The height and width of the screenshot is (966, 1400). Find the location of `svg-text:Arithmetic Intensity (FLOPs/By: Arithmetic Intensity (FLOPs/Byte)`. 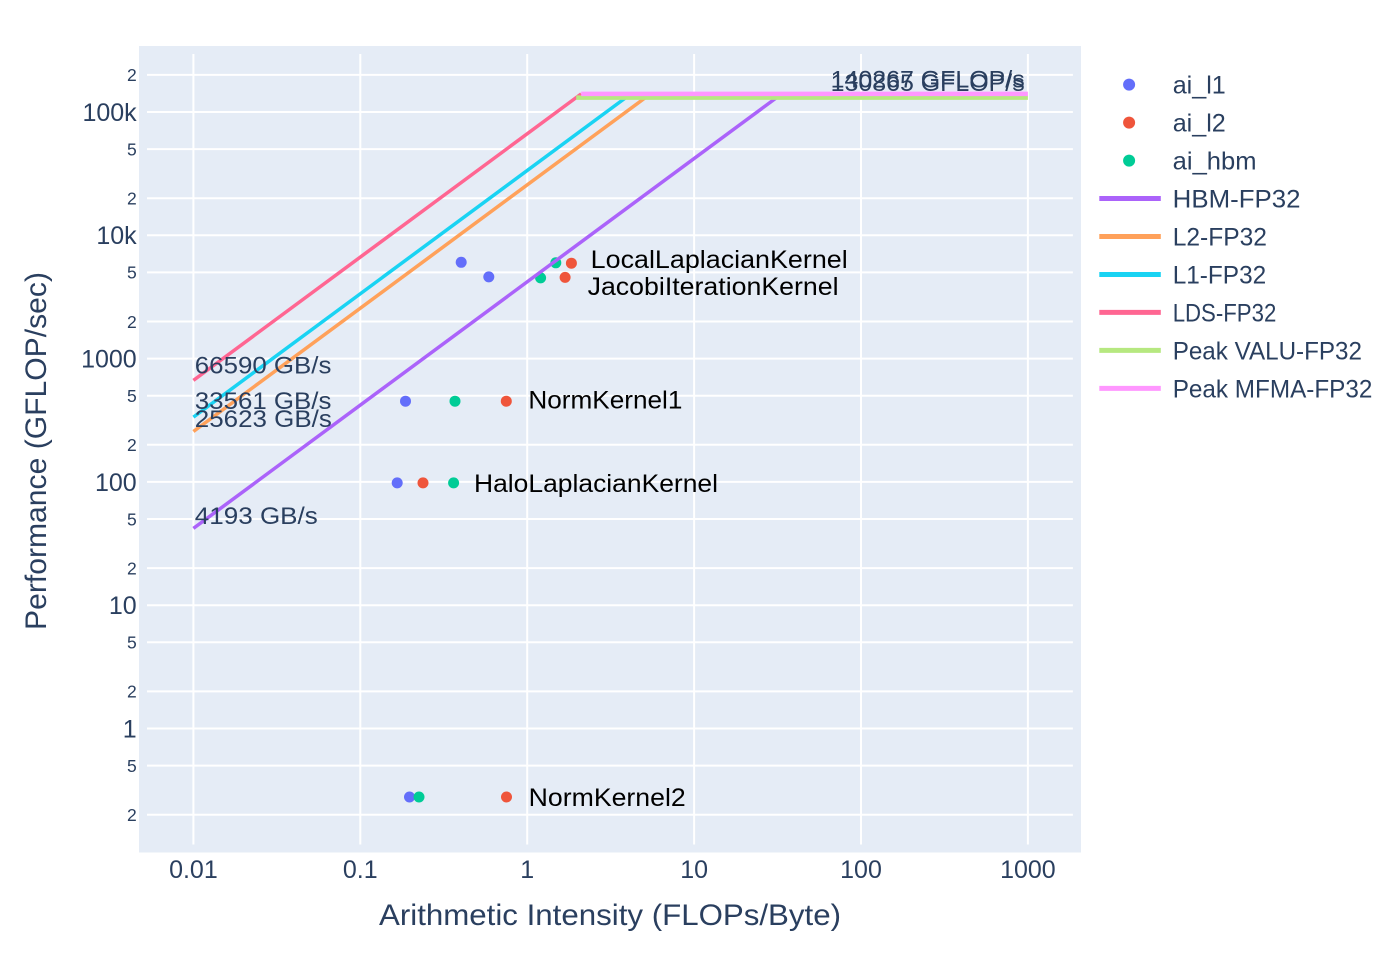

svg-text:Arithmetic Intensity (FLOPs/By: Arithmetic Intensity (FLOPs/Byte) is located at coordinates (610, 915).